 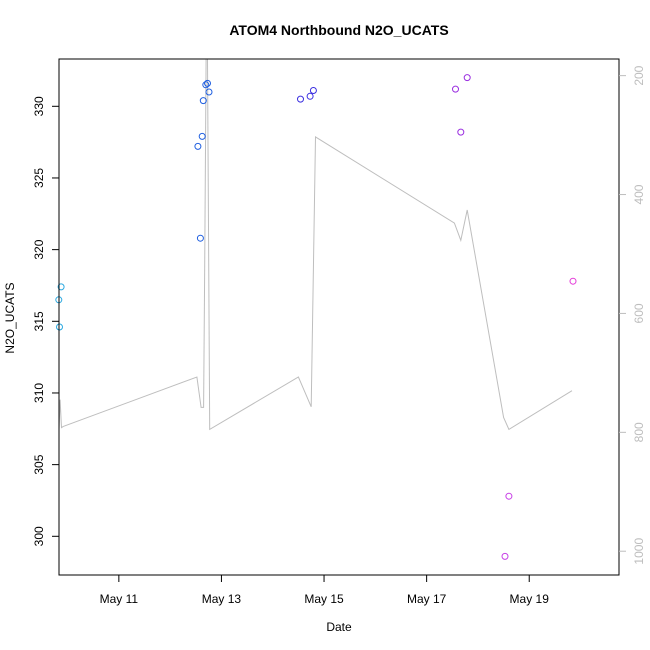 I want to click on x-tick-label: May 17, so click(x=427, y=599).